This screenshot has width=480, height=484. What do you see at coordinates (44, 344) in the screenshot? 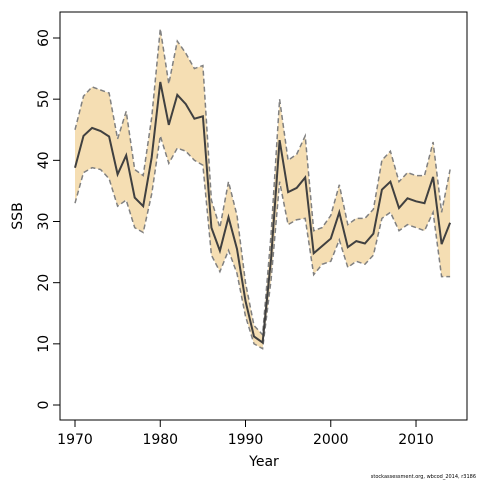
I see `y-tick-label: 10` at bounding box center [44, 344].